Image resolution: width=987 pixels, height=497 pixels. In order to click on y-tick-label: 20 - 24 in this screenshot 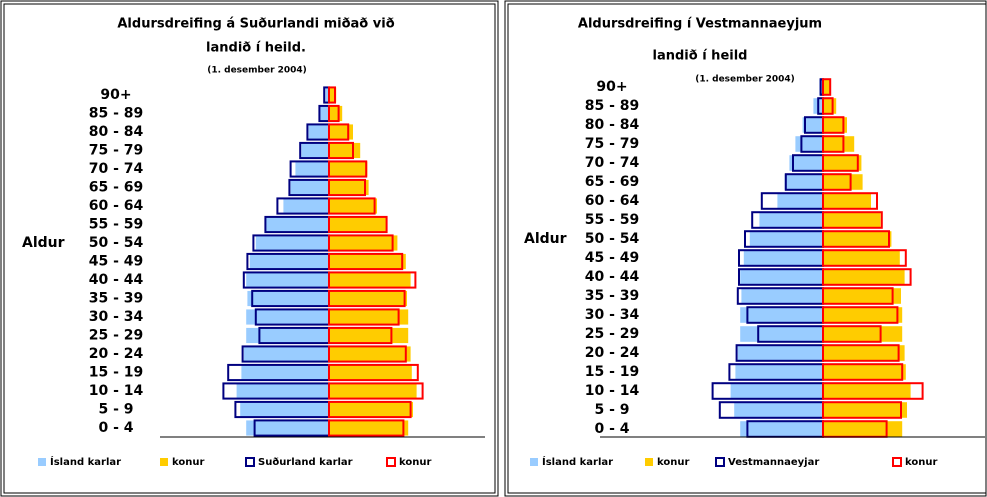, I will do `click(612, 353)`.